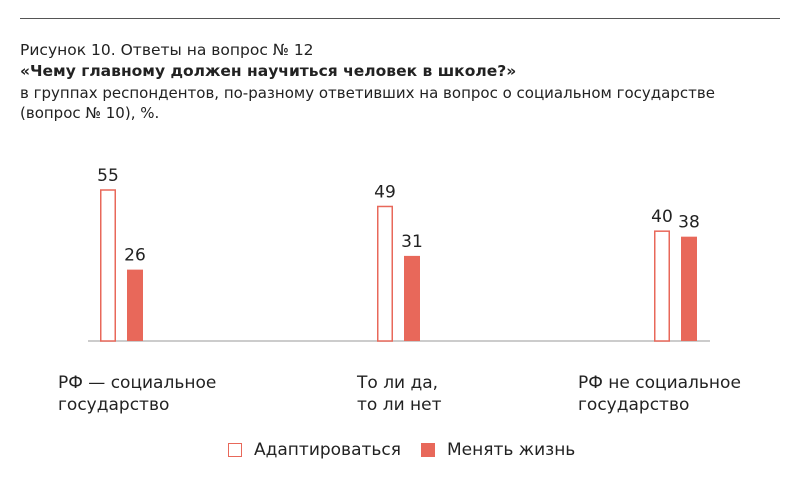  I want to click on data-label: 55, so click(108, 176).